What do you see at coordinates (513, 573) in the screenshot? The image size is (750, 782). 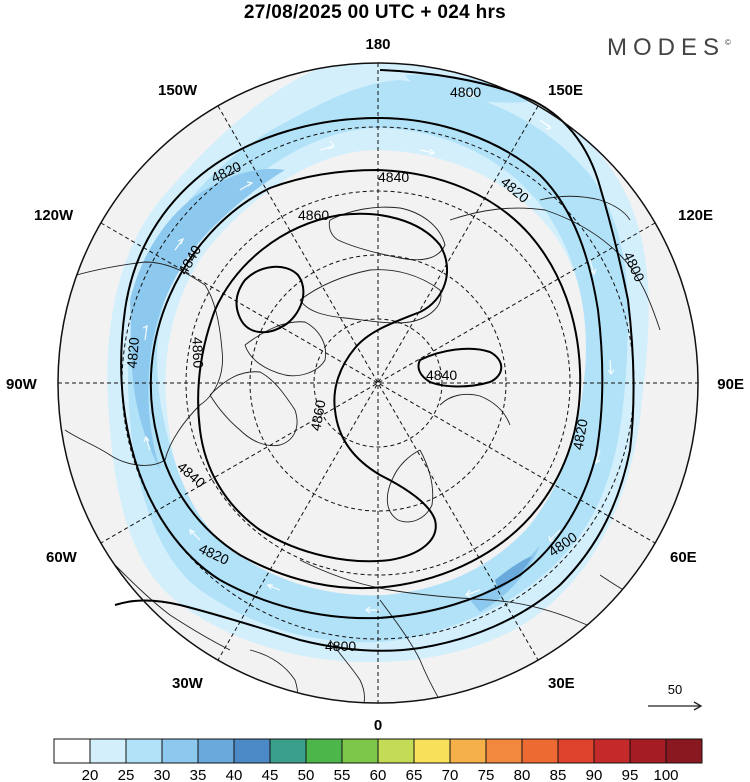 I see `wind-core-max` at bounding box center [513, 573].